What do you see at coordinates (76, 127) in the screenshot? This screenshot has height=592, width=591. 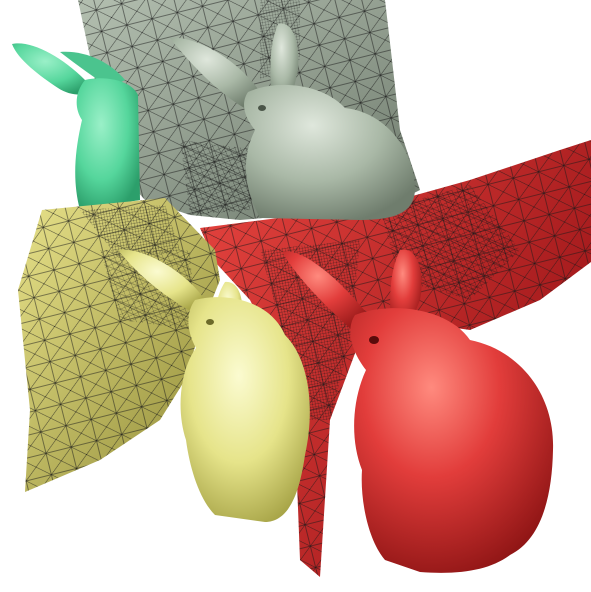 I see `green-bunny` at bounding box center [76, 127].